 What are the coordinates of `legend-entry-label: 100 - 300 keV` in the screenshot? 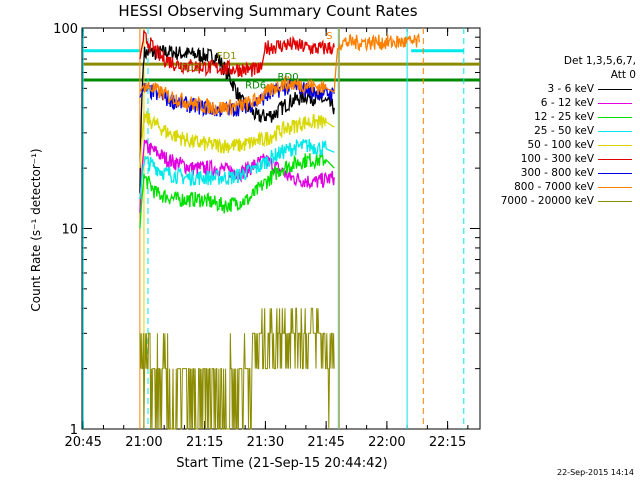 It's located at (557, 159).